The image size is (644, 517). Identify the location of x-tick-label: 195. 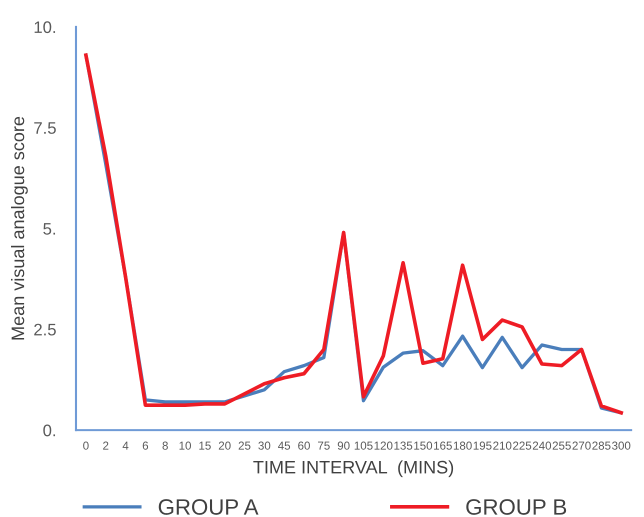
(483, 446).